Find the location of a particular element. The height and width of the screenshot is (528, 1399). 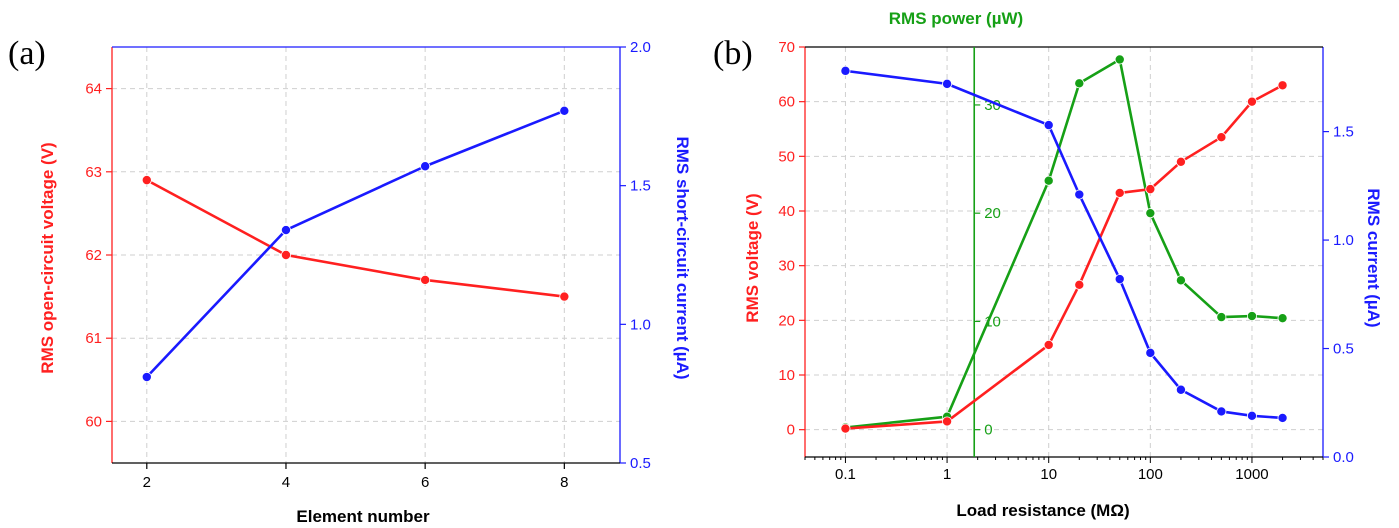

panel-b-label: (b) is located at coordinates (733, 53).